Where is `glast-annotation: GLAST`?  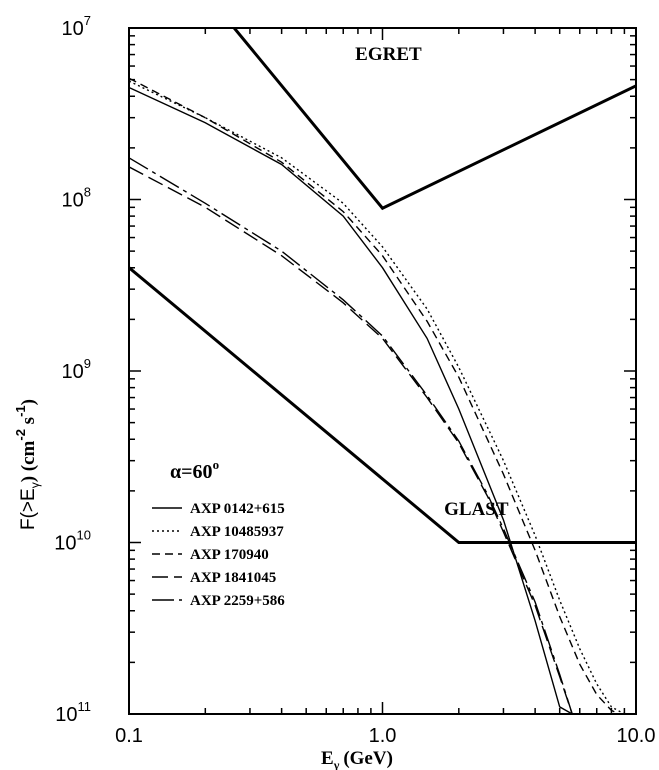
glast-annotation: GLAST is located at coordinates (476, 509).